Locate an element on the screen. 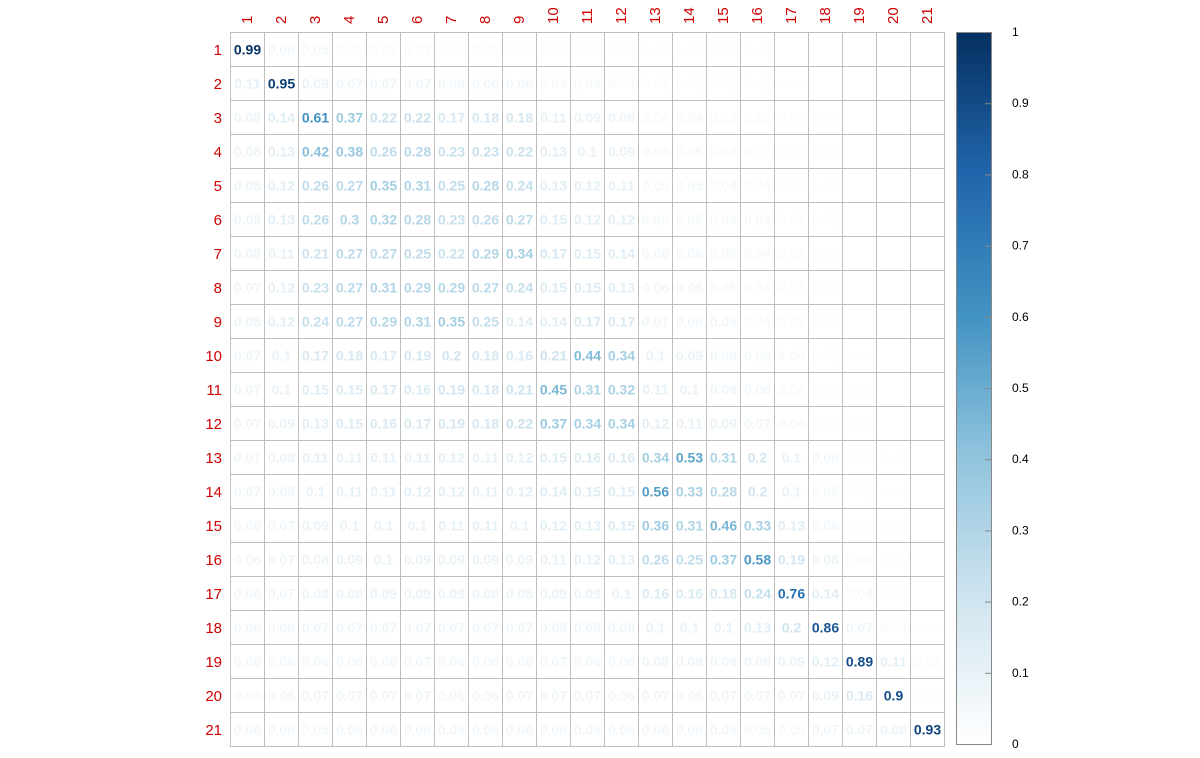 This screenshot has height=758, width=1200. cell-value: 0.13 is located at coordinates (621, 560).